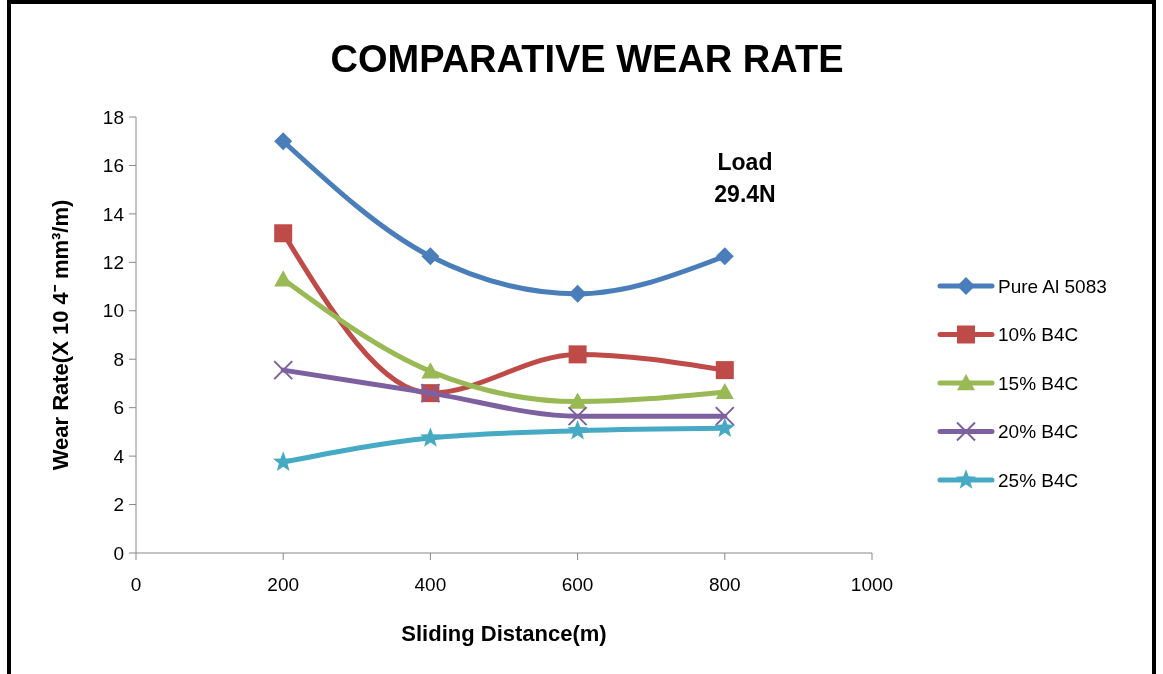  I want to click on legend-label: Pure Al 5083, so click(1052, 286).